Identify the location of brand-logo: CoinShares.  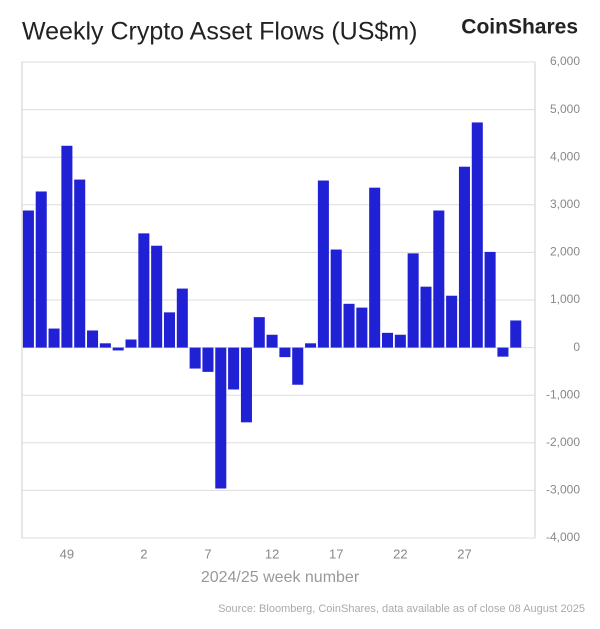
(519, 27).